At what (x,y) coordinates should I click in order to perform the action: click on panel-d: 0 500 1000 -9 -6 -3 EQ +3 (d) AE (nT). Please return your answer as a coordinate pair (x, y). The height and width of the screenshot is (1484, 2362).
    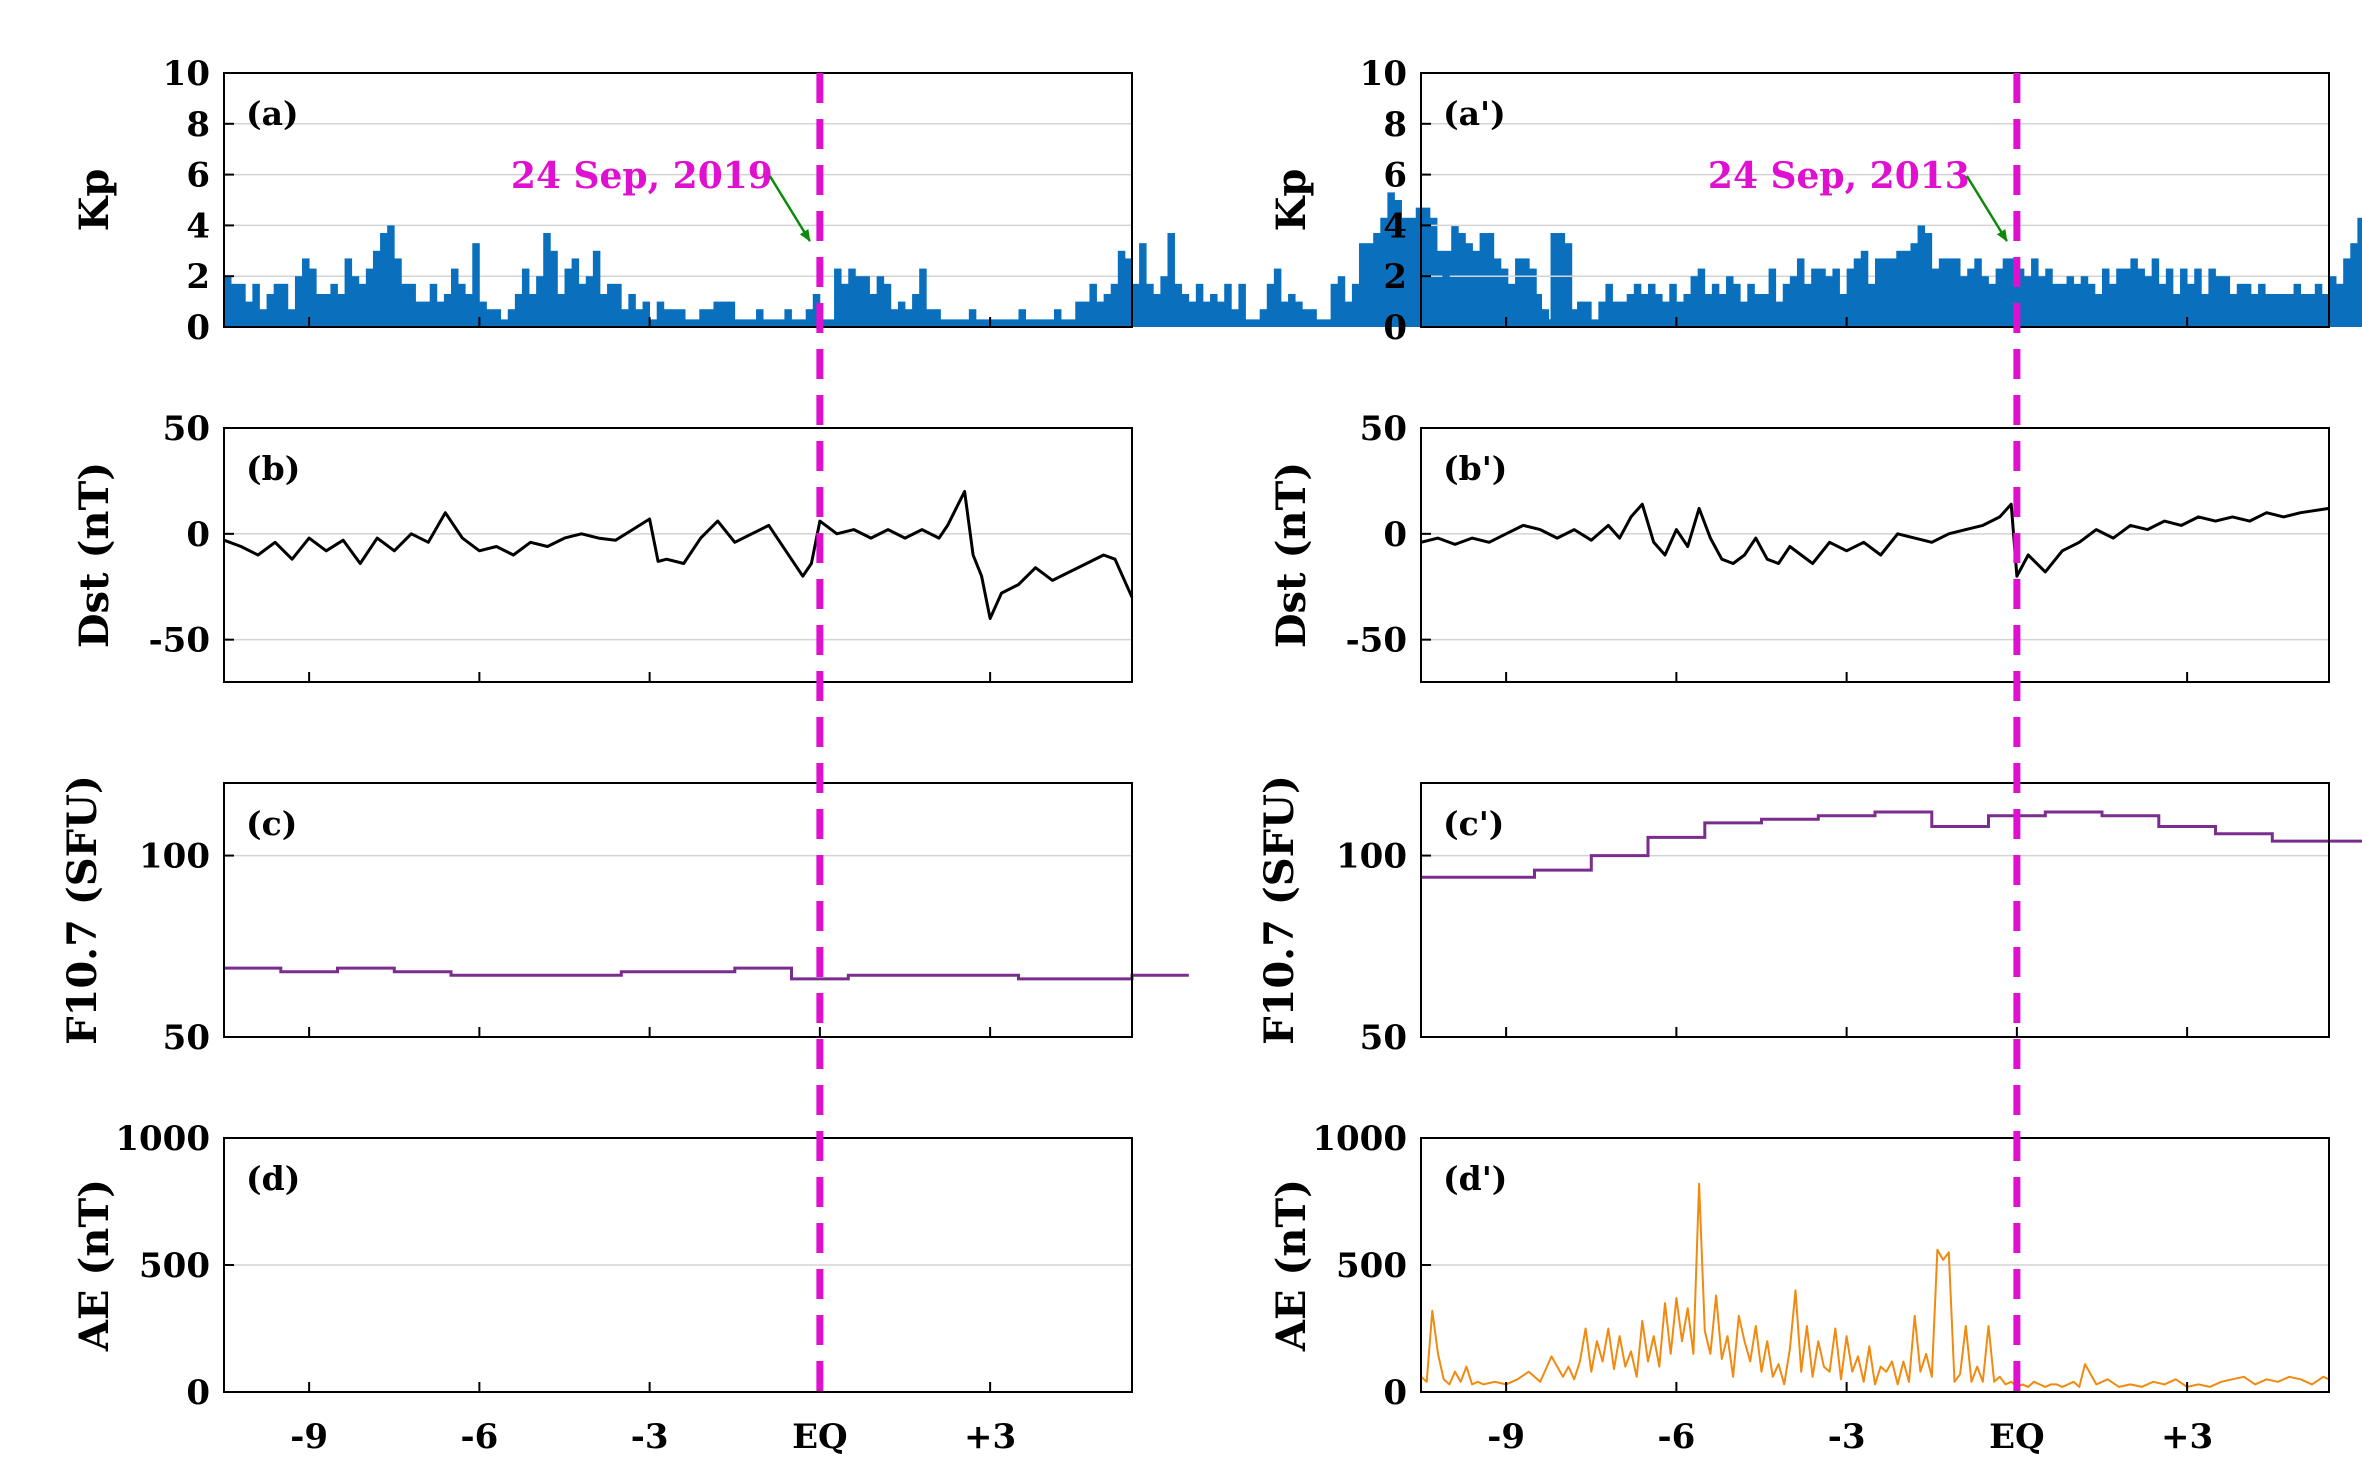
    Looking at the image, I should click on (602, 1288).